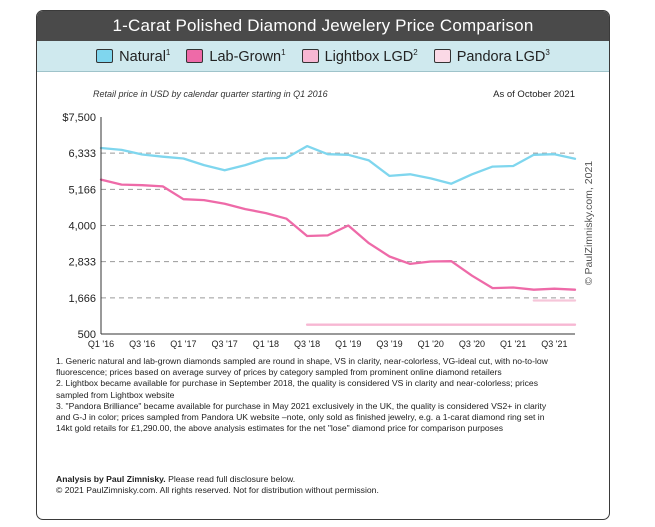  Describe the element at coordinates (534, 94) in the screenshot. I see `as-of-label: As of October 2021` at that location.